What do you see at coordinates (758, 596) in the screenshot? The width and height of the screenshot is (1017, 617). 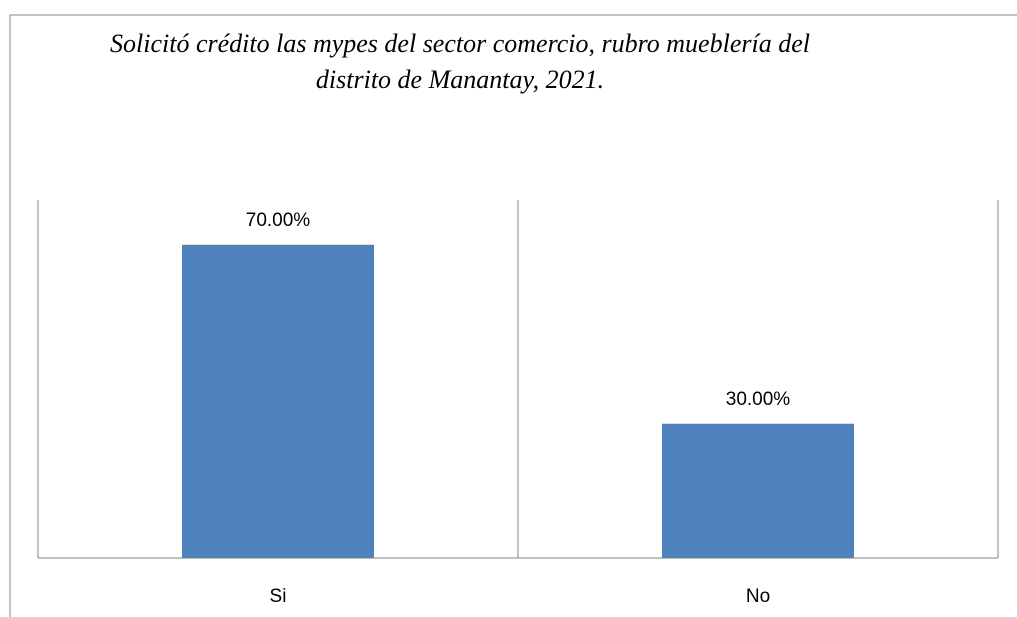 I see `x-tick-label: No` at bounding box center [758, 596].